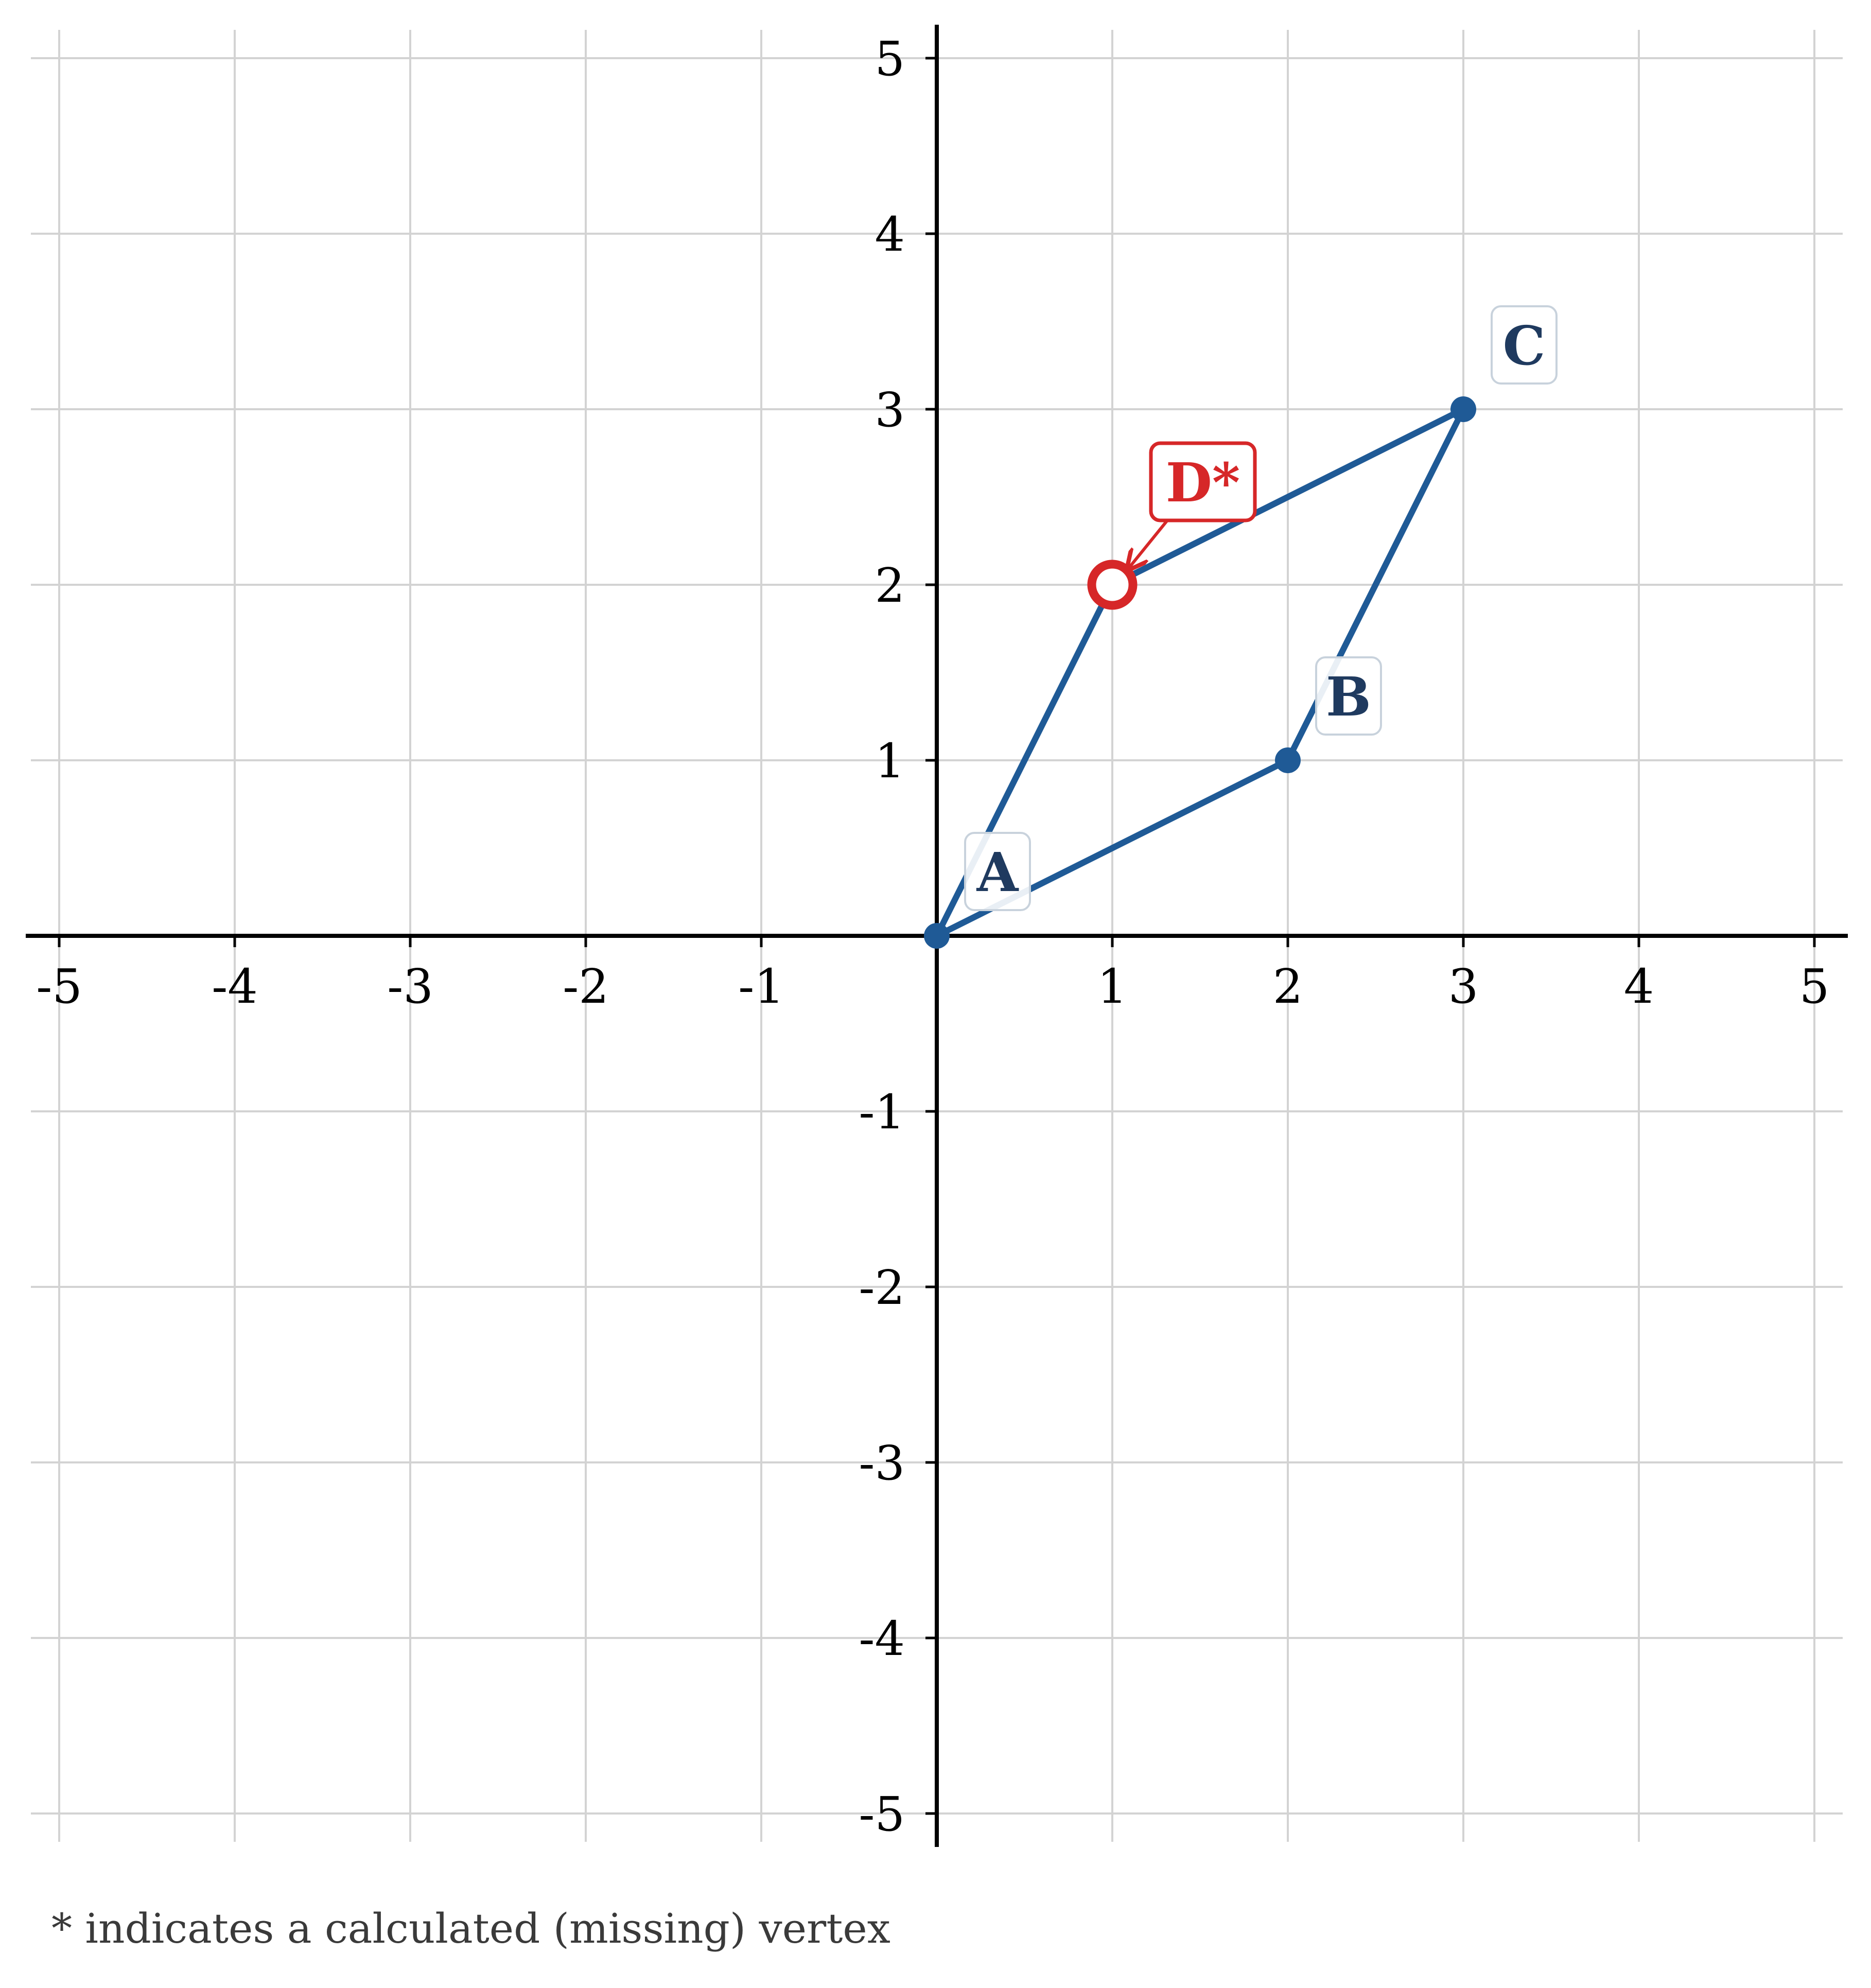 This screenshot has width=1871, height=1988. Describe the element at coordinates (1639, 987) in the screenshot. I see `x-tick-label: 4` at that location.